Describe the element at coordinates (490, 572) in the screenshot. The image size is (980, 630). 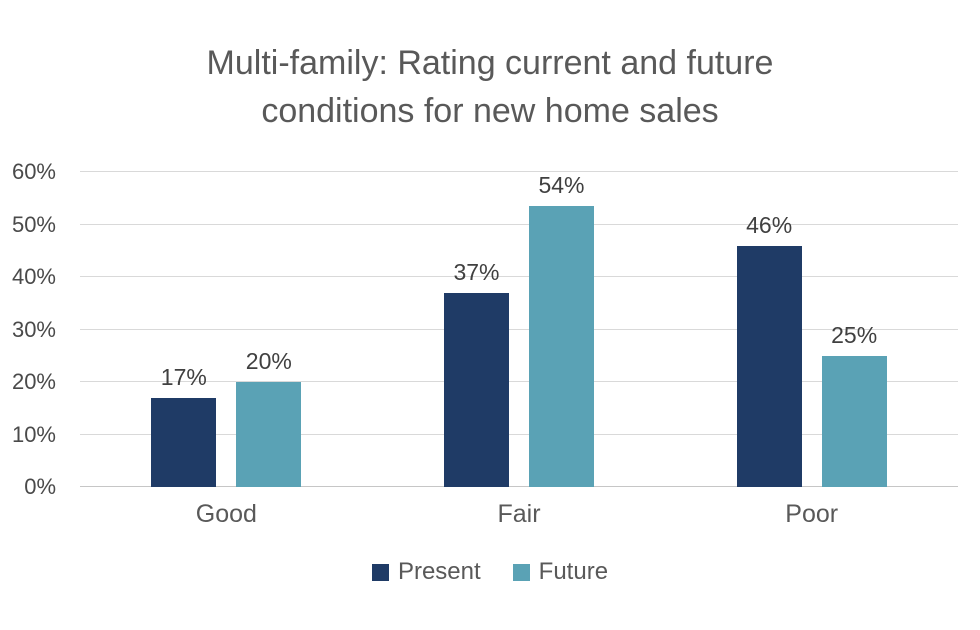
I see `legend: Present Future` at that location.